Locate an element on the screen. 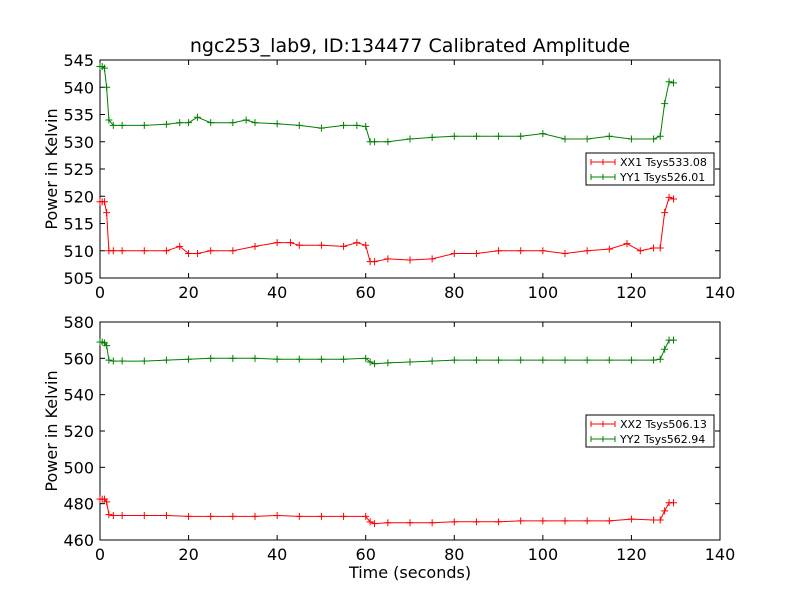 The width and height of the screenshot is (800, 600). y-tick-label: 525 is located at coordinates (78, 169).